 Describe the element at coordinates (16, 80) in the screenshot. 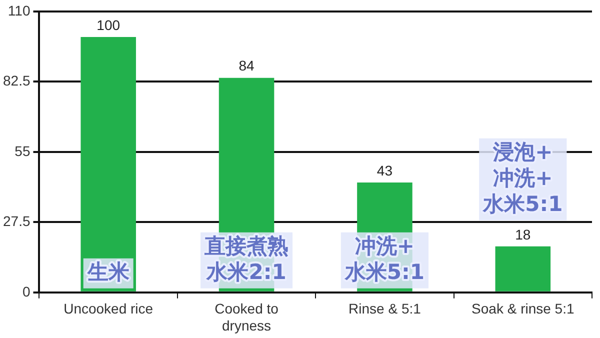

I see `y-tick-label: 82.5` at that location.